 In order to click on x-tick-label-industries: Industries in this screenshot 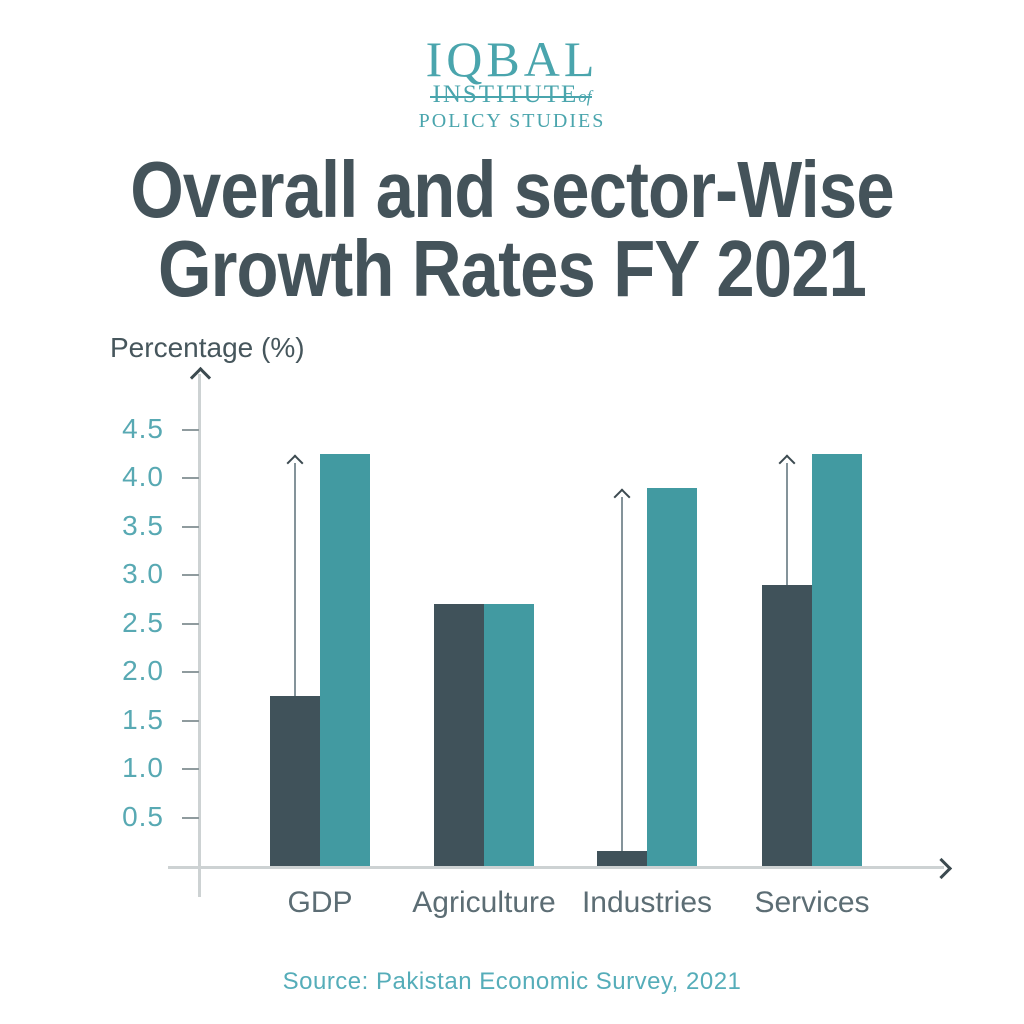, I will do `click(647, 902)`.